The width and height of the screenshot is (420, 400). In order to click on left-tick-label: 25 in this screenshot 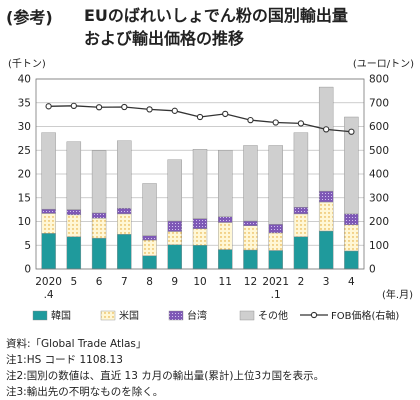, I will do `click(24, 151)`.